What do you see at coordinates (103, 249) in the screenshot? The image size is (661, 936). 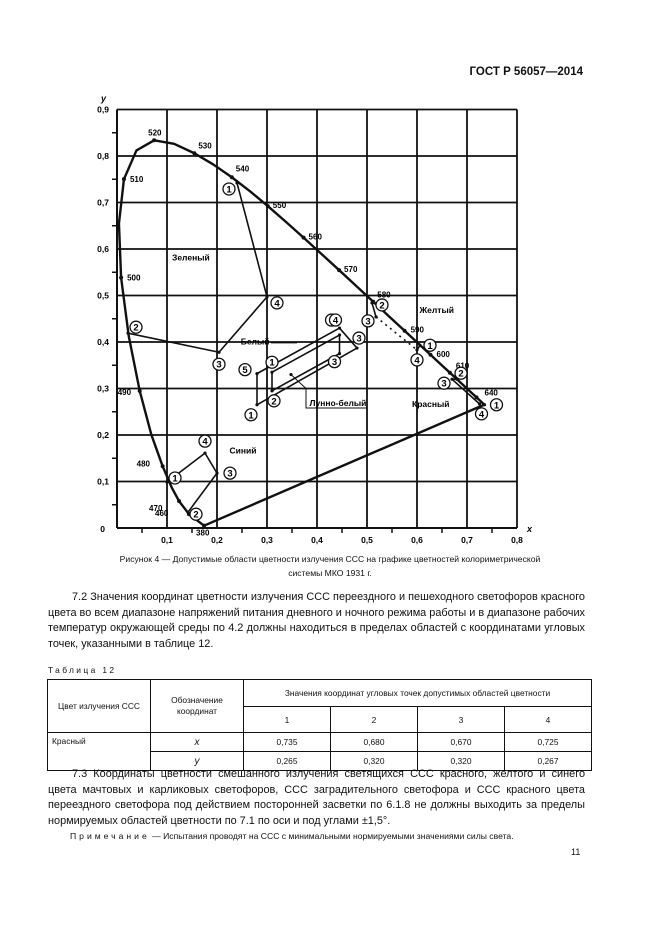 I see `y-tick-label: 0,6` at bounding box center [103, 249].